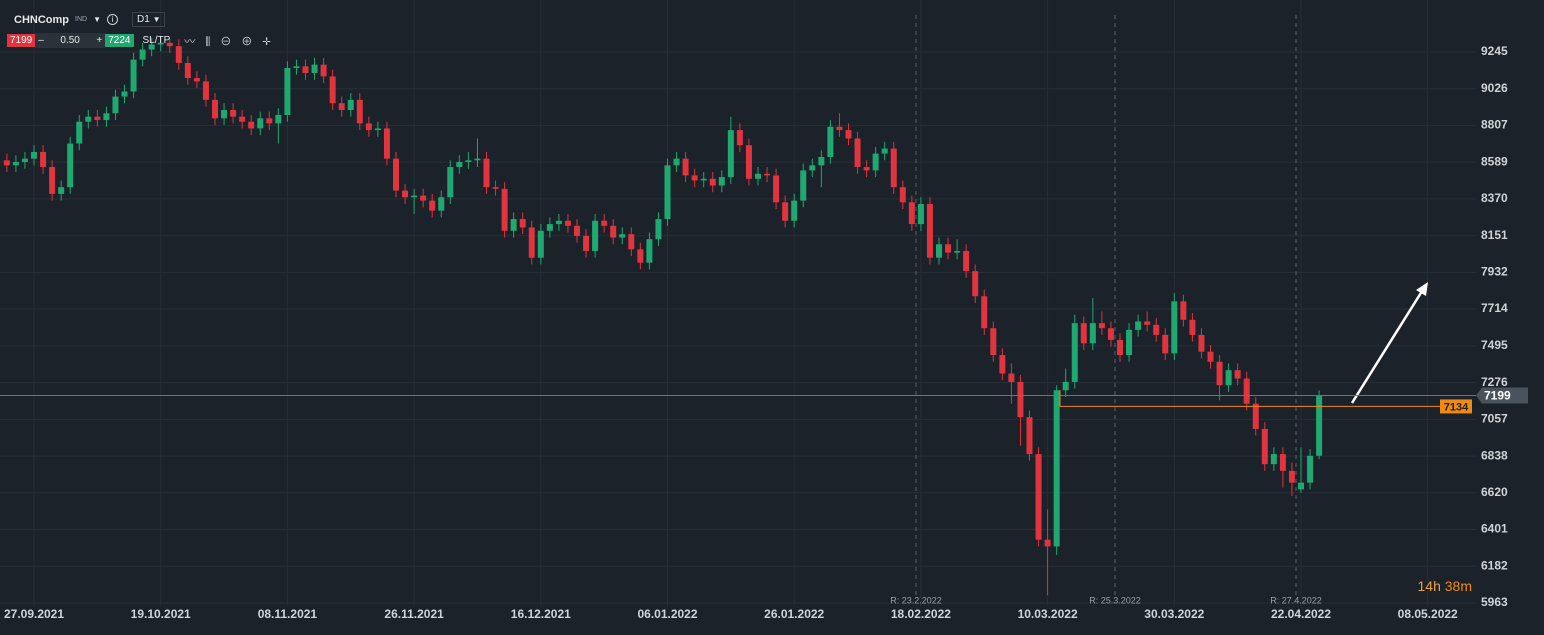 Image resolution: width=1544 pixels, height=635 pixels. What do you see at coordinates (41, 40) in the screenshot?
I see `lot-minus: –` at bounding box center [41, 40].